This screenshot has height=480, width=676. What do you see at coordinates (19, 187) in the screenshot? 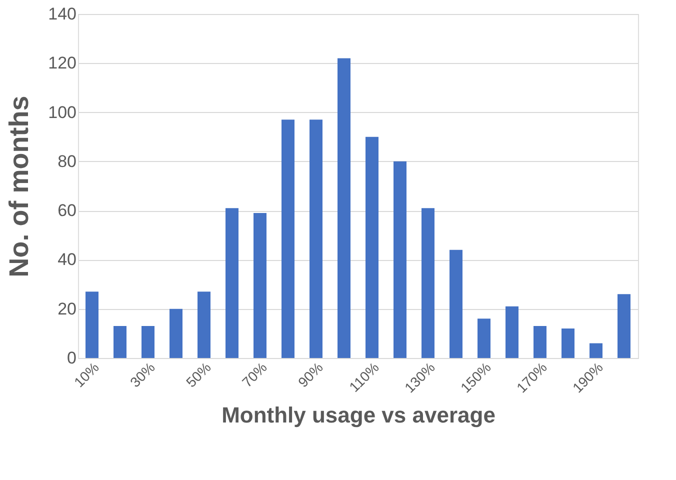
I see `y-axis-title: No. of months` at bounding box center [19, 187].